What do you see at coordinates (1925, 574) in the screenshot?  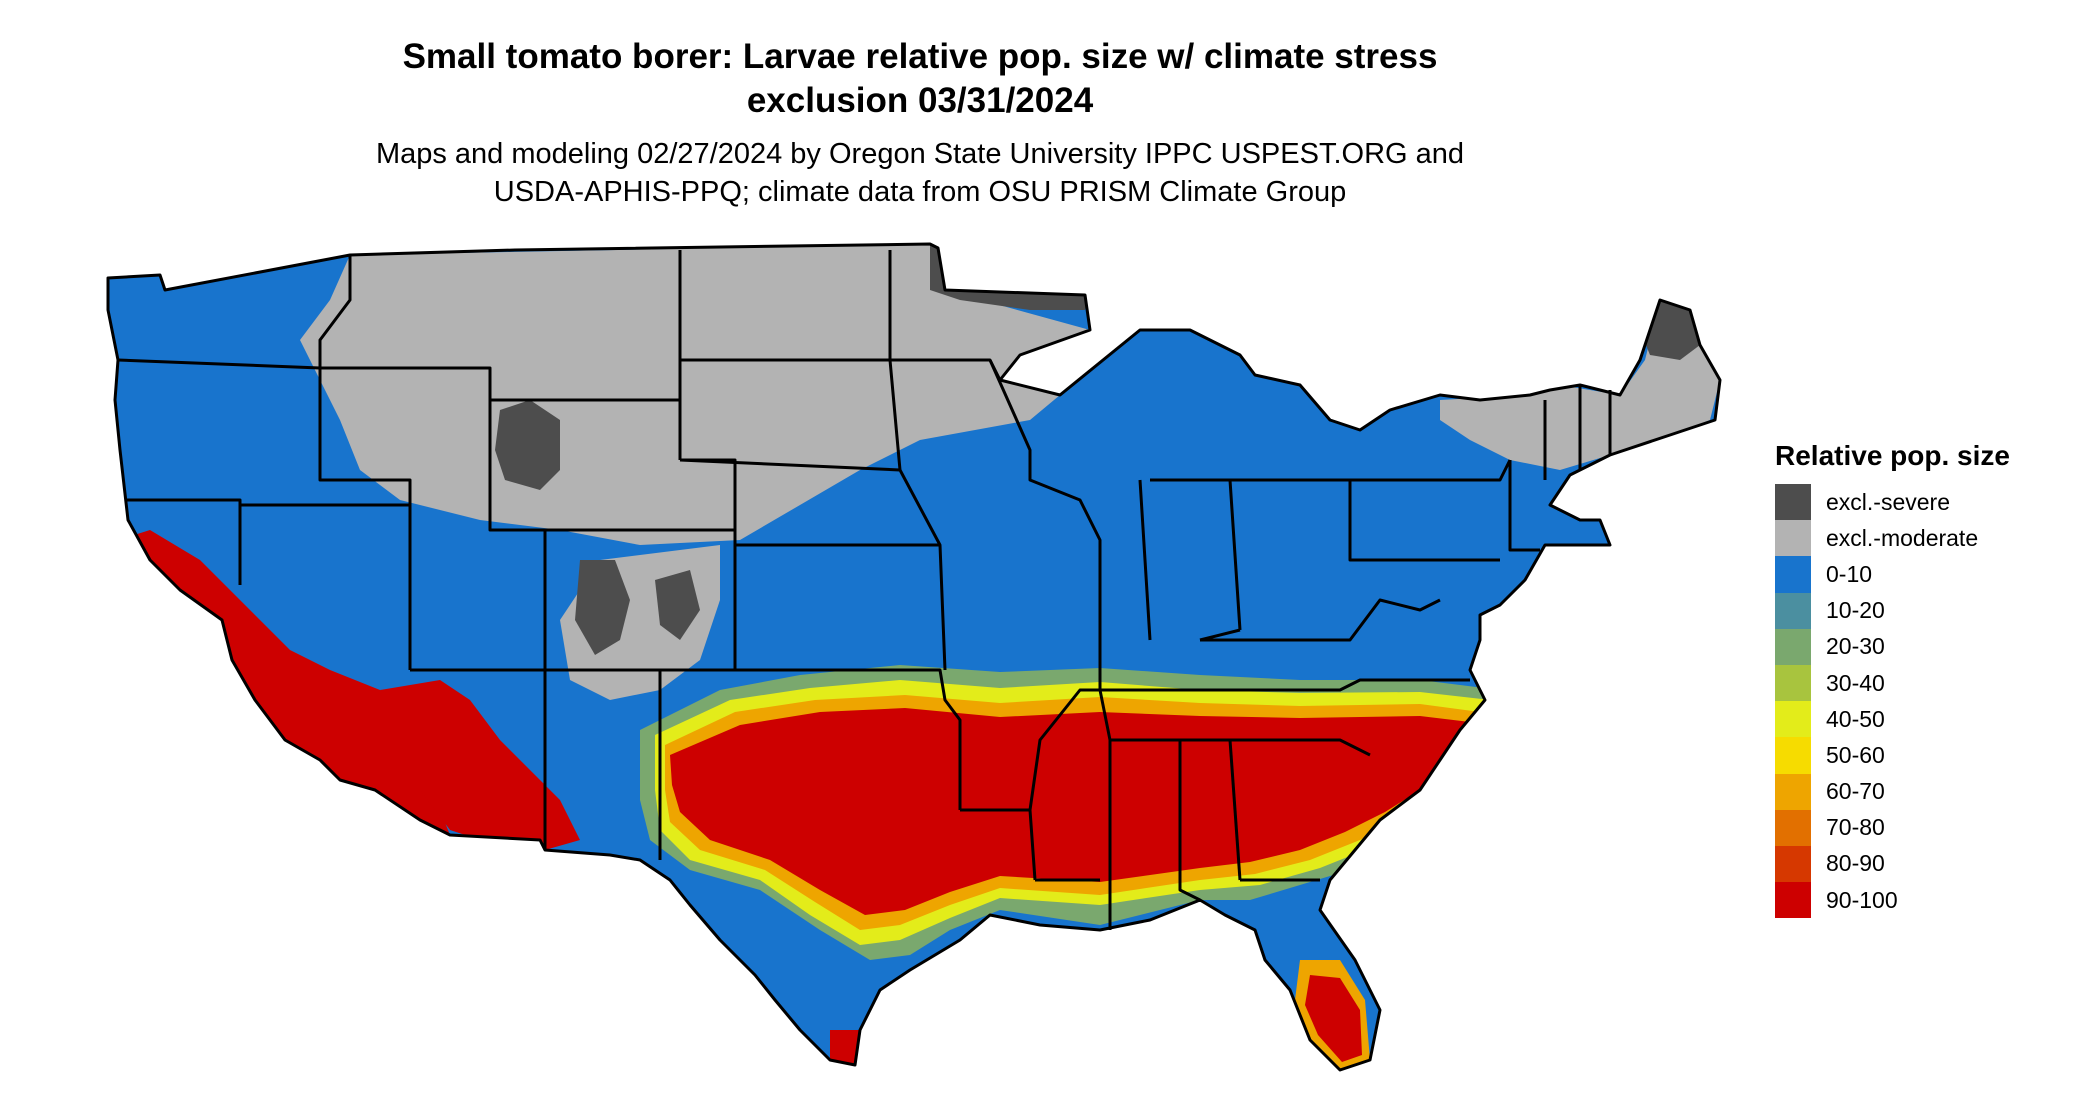 I see `legend-item: 0-10` at bounding box center [1925, 574].